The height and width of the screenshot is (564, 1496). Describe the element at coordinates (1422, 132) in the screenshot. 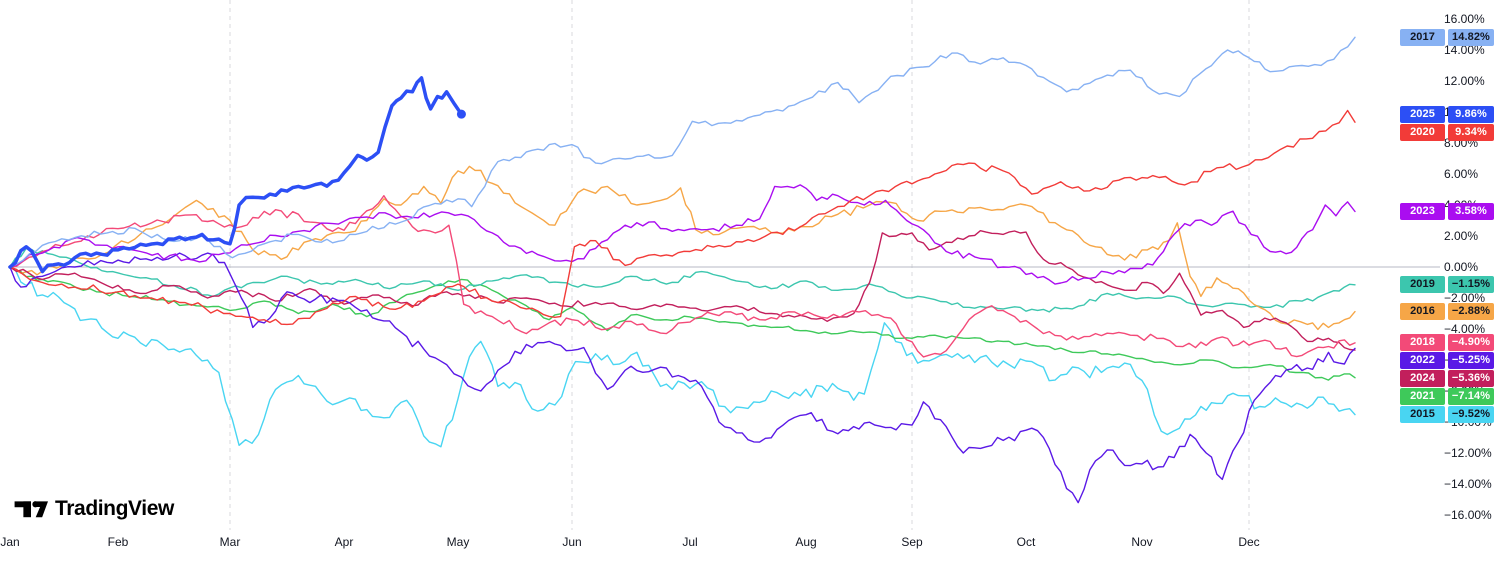

I see `series-year-badge-2020: 2020` at that location.